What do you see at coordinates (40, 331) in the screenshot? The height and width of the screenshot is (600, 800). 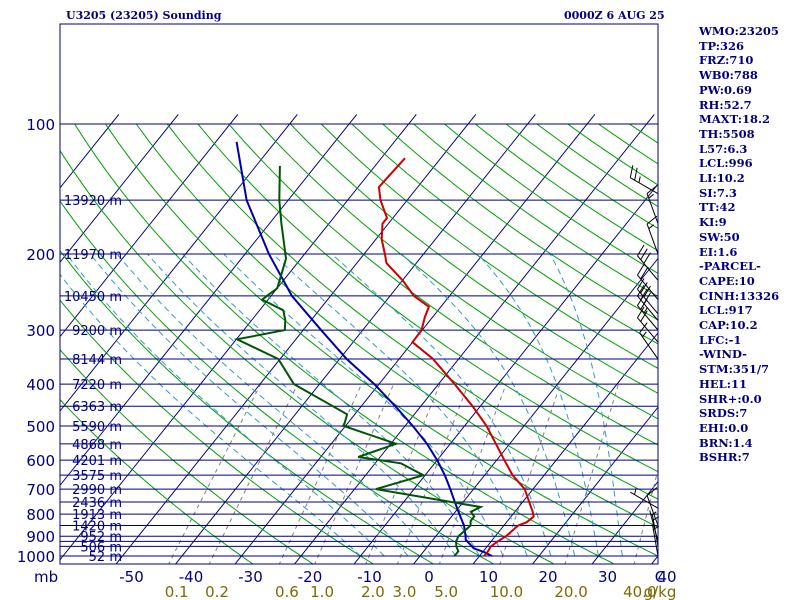 I see `pressure-tick-label: 300` at bounding box center [40, 331].